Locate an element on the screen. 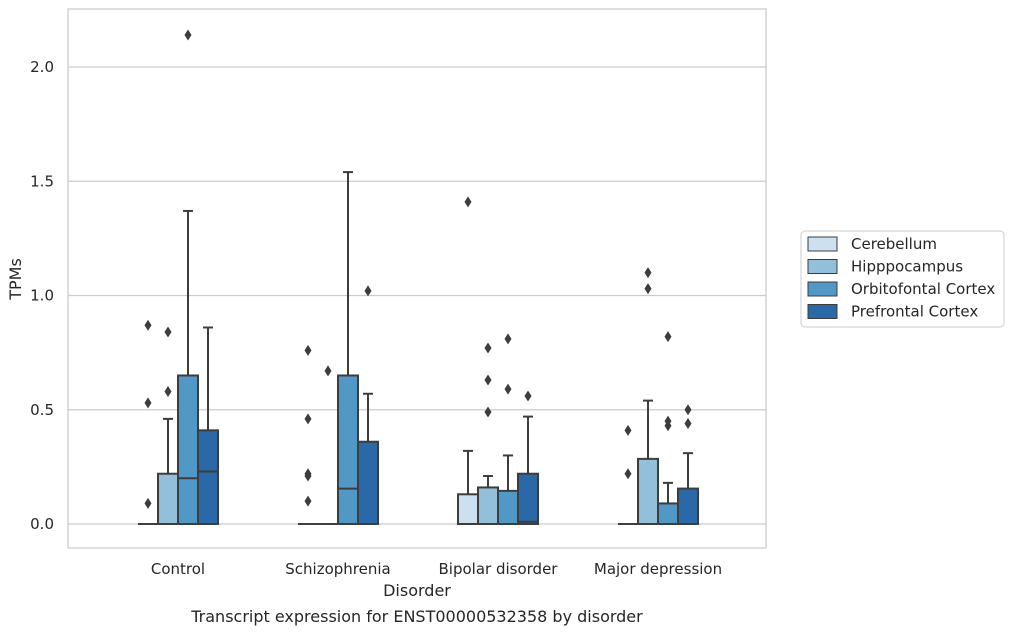 The width and height of the screenshot is (1014, 634). legend-item: Prefrontal Cortex is located at coordinates (892, 312).